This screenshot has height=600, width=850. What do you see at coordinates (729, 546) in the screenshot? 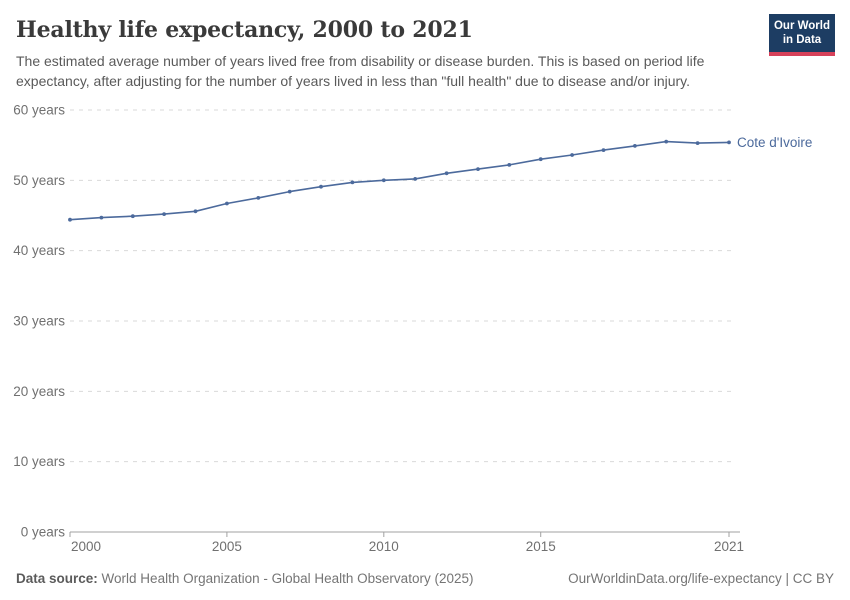
I see `x-tick-label: 2021` at bounding box center [729, 546].